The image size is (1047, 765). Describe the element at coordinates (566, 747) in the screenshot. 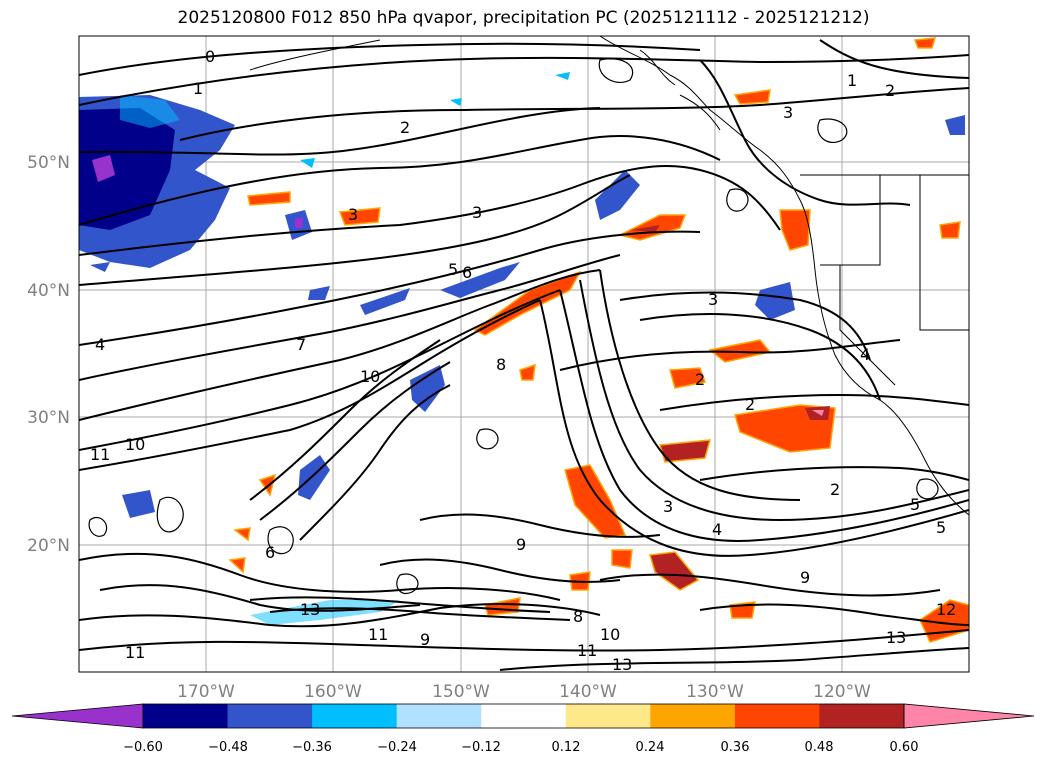

I see `colorbar-tick-label: 0.12` at that location.